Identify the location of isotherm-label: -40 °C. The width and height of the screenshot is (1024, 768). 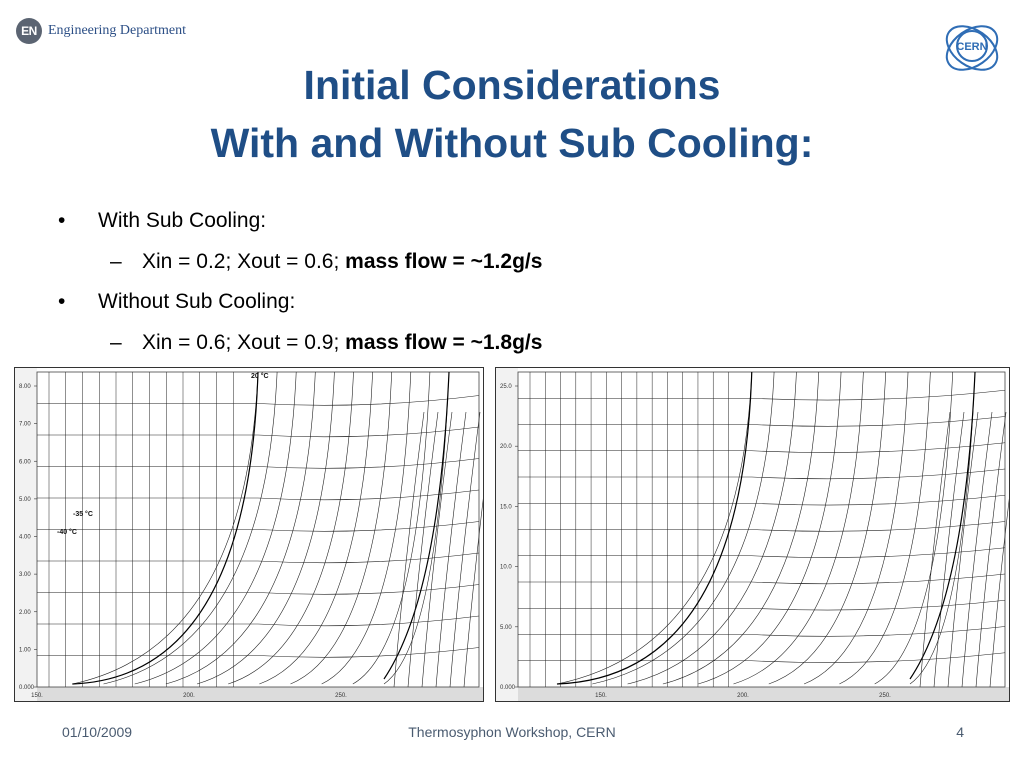
(67, 532).